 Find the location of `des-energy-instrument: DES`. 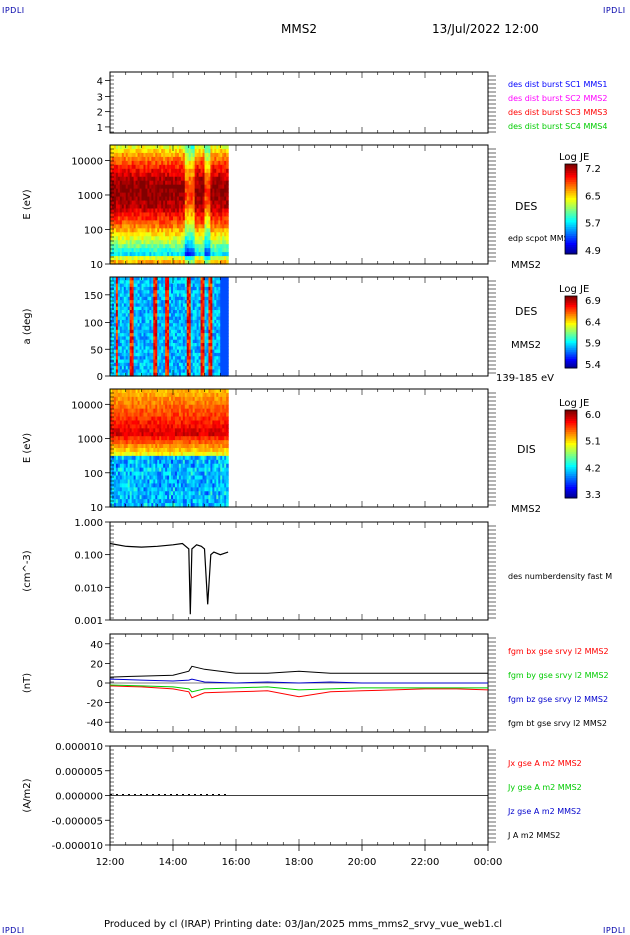

des-energy-instrument: DES is located at coordinates (526, 206).